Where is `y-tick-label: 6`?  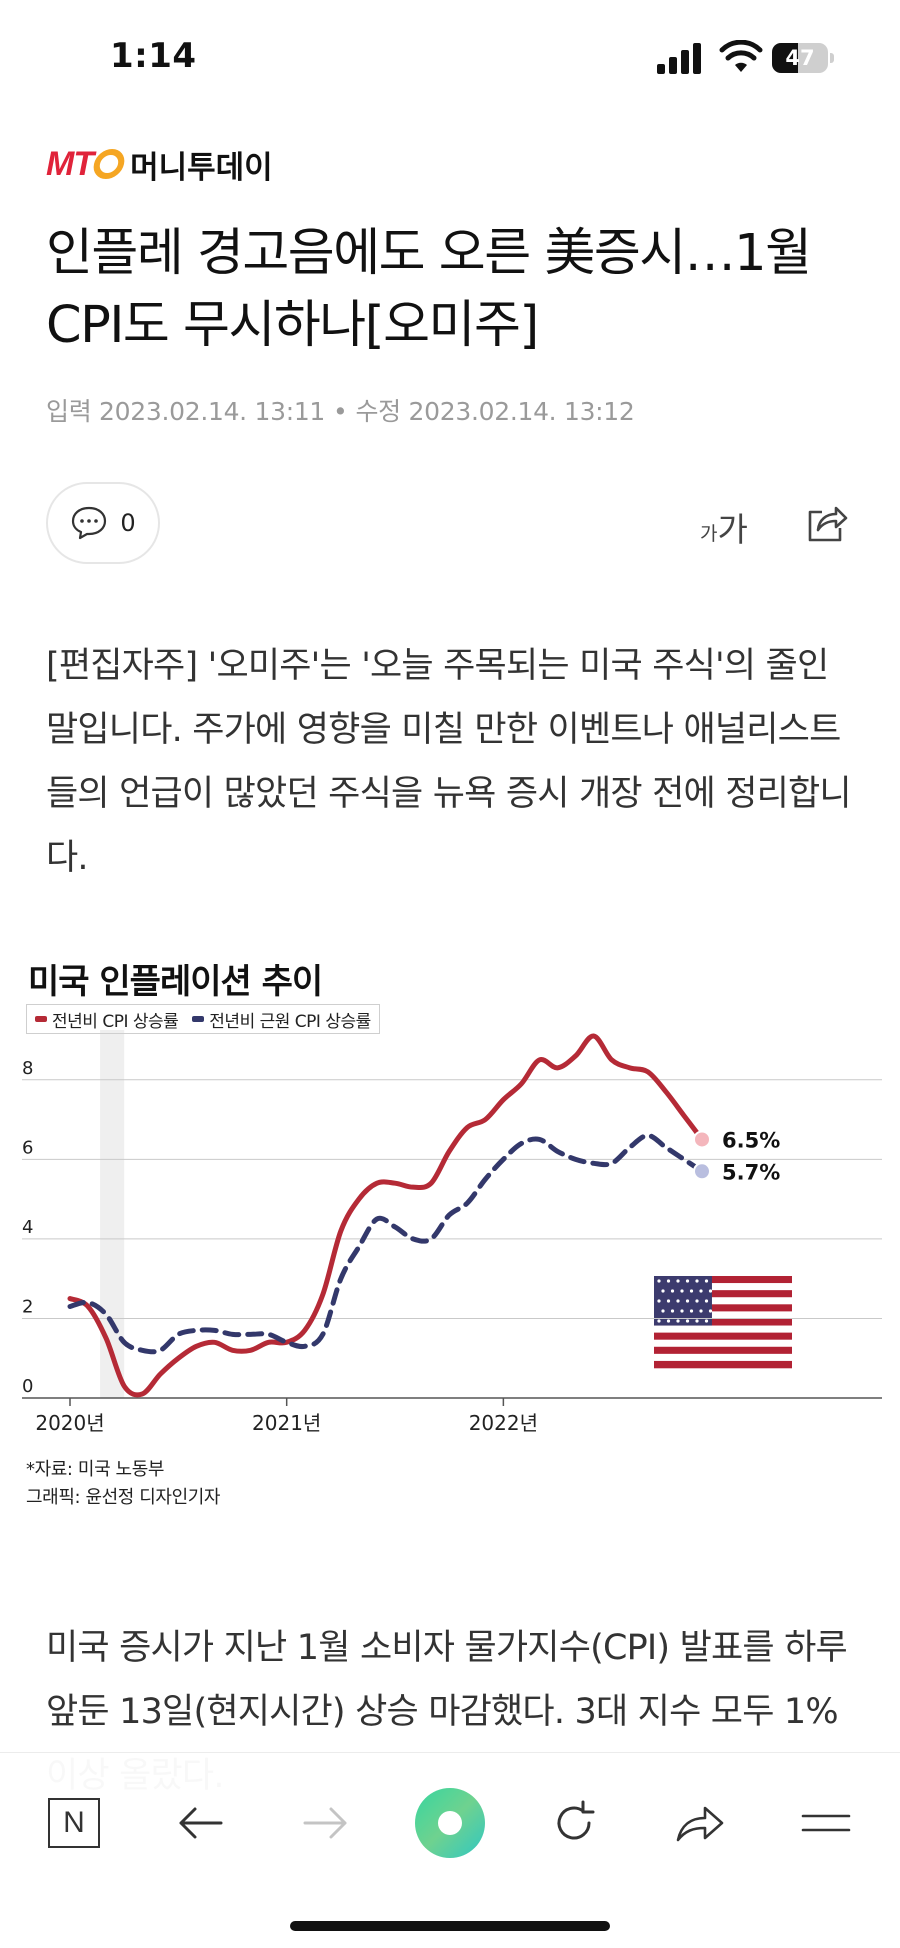 y-tick-label: 6 is located at coordinates (27, 1147).